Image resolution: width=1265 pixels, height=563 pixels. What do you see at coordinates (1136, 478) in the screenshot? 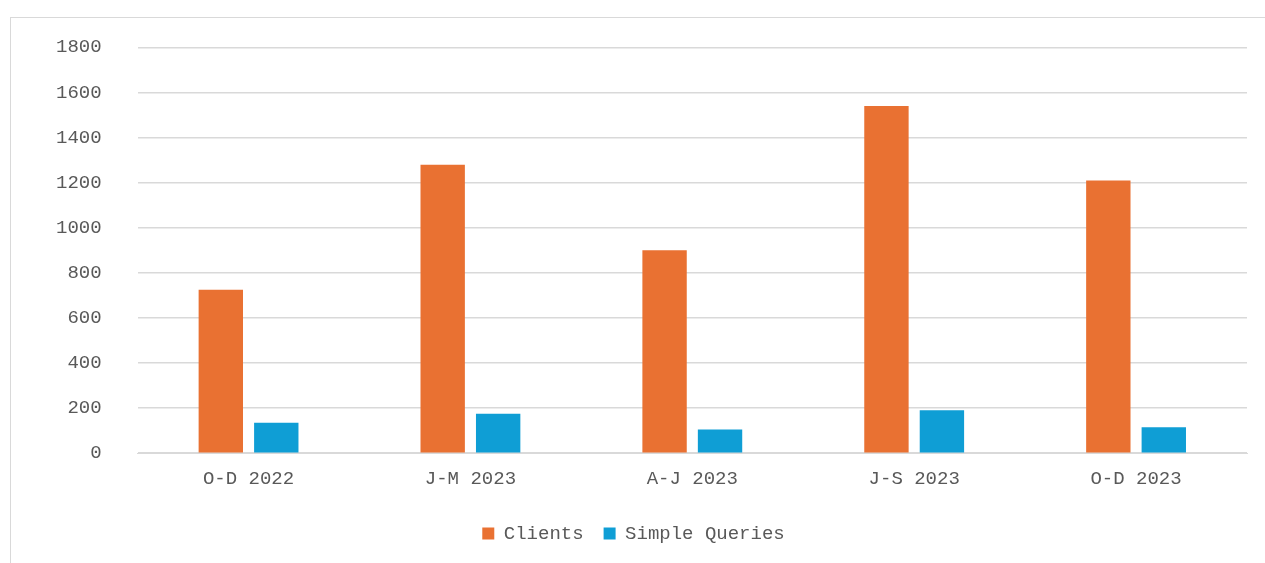
I see `x-tick-label: O-D 2023` at bounding box center [1136, 478].